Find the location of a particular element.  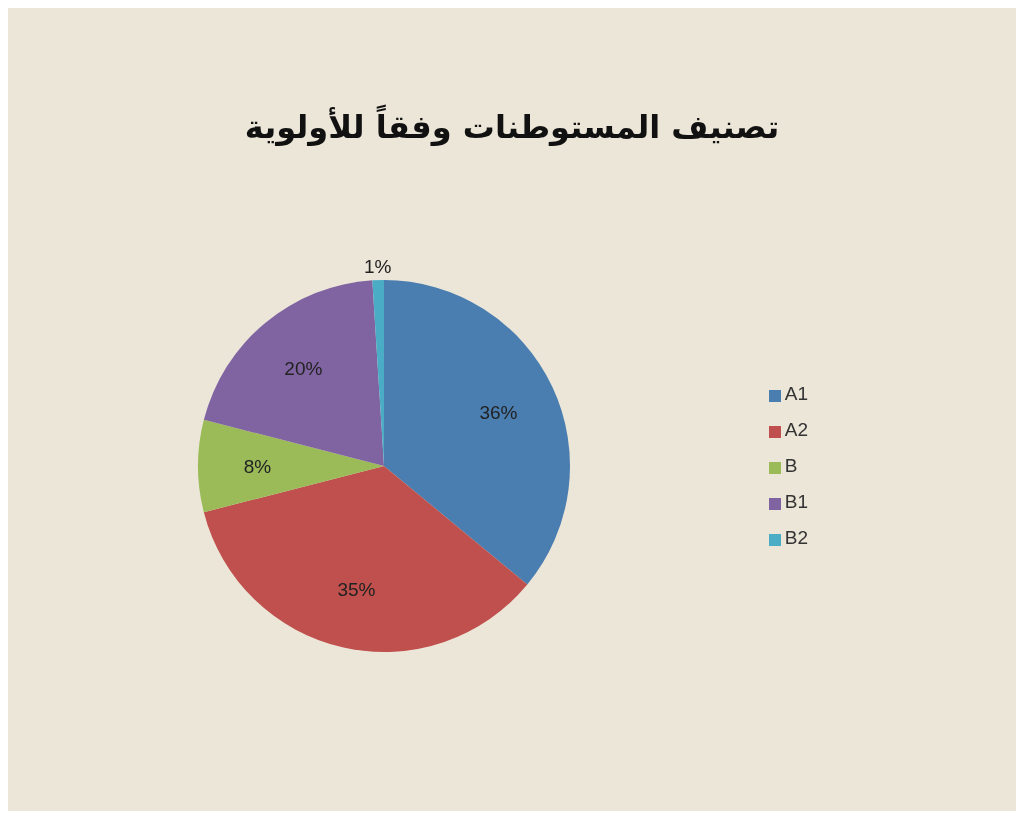

legend-label: A2 is located at coordinates (796, 429).